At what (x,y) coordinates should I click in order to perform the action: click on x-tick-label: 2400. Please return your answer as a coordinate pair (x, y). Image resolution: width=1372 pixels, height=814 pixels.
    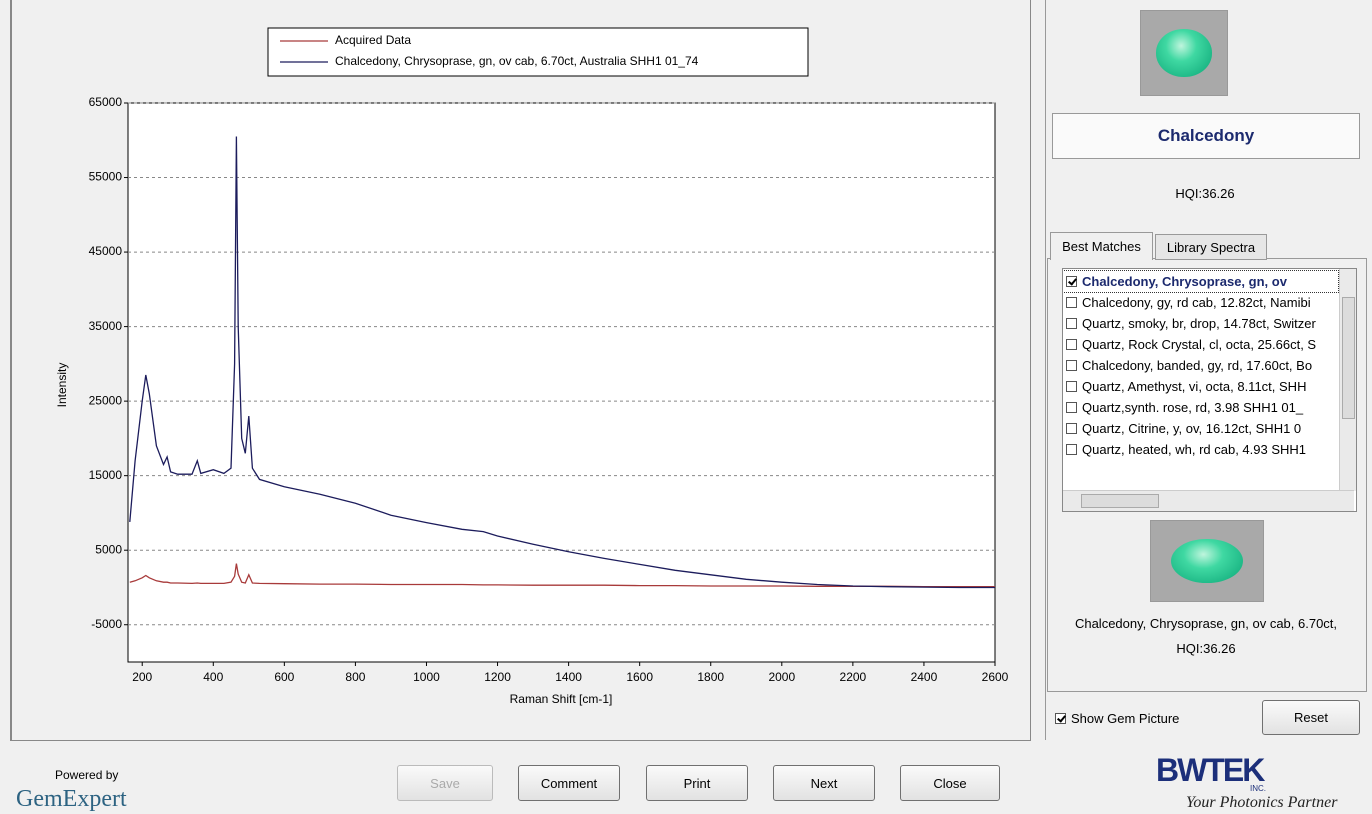
    Looking at the image, I should click on (924, 677).